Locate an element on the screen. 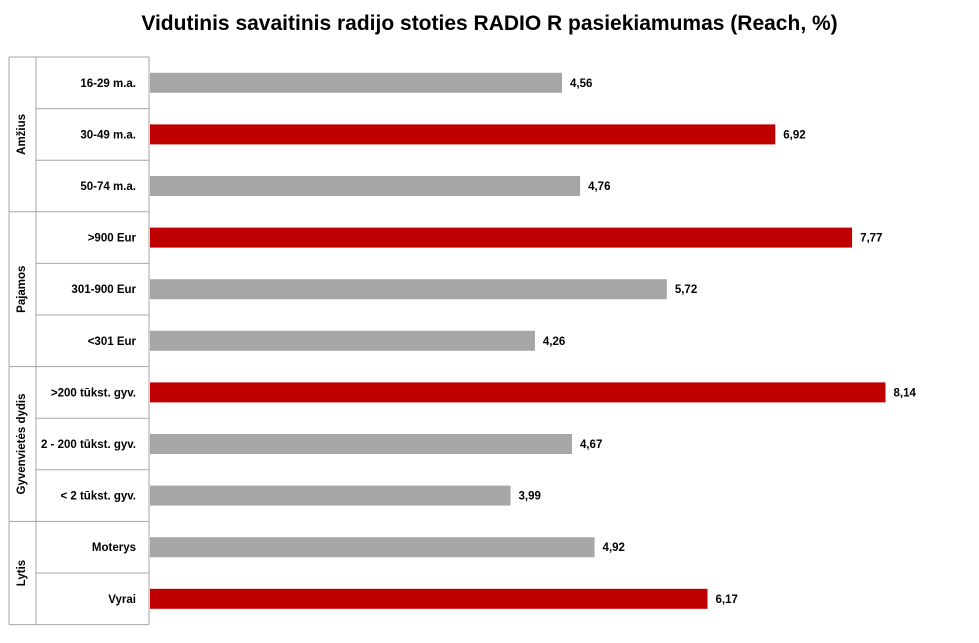 The height and width of the screenshot is (643, 979). group-label: Gyvenvietės dydis is located at coordinates (22, 444).